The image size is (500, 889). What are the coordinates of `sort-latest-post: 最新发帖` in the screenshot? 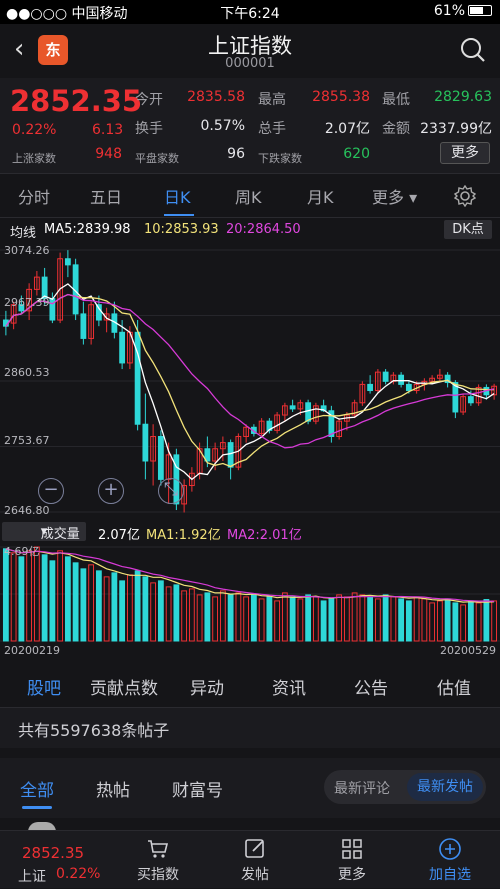 It's located at (445, 787).